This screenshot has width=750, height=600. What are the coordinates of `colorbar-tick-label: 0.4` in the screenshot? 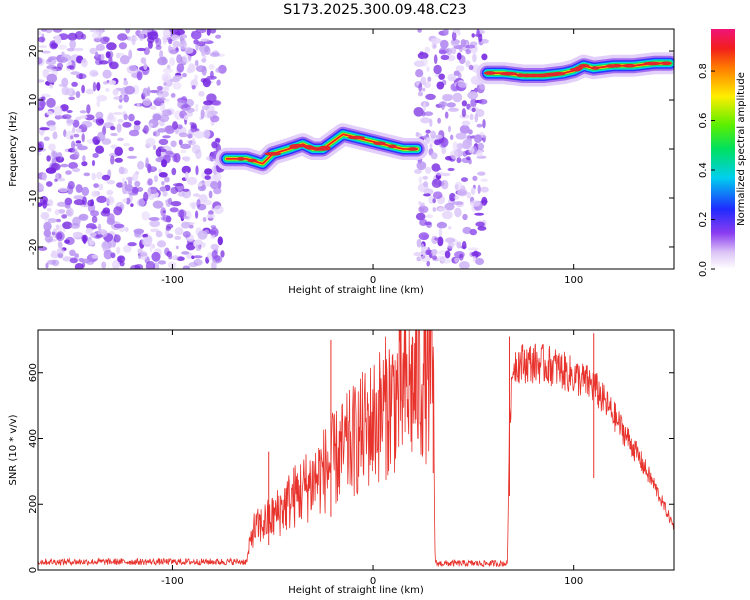 It's located at (703, 170).